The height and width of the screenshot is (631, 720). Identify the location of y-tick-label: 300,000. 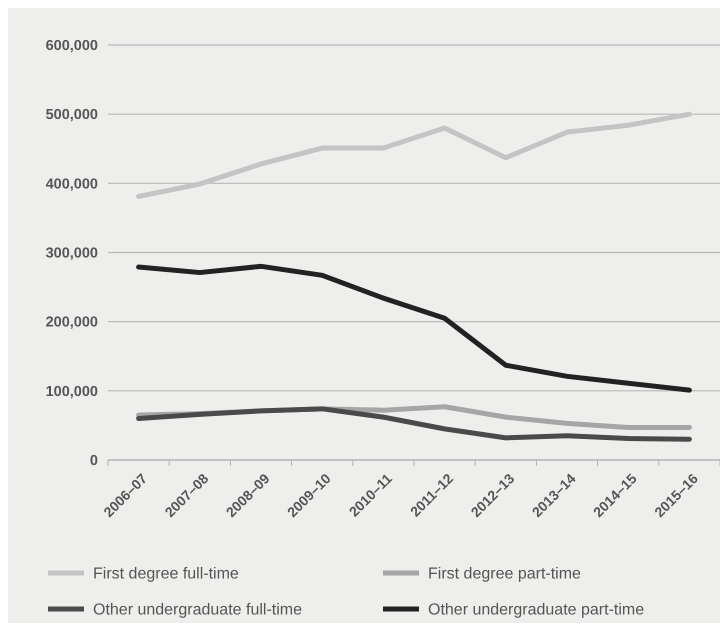
(72, 254).